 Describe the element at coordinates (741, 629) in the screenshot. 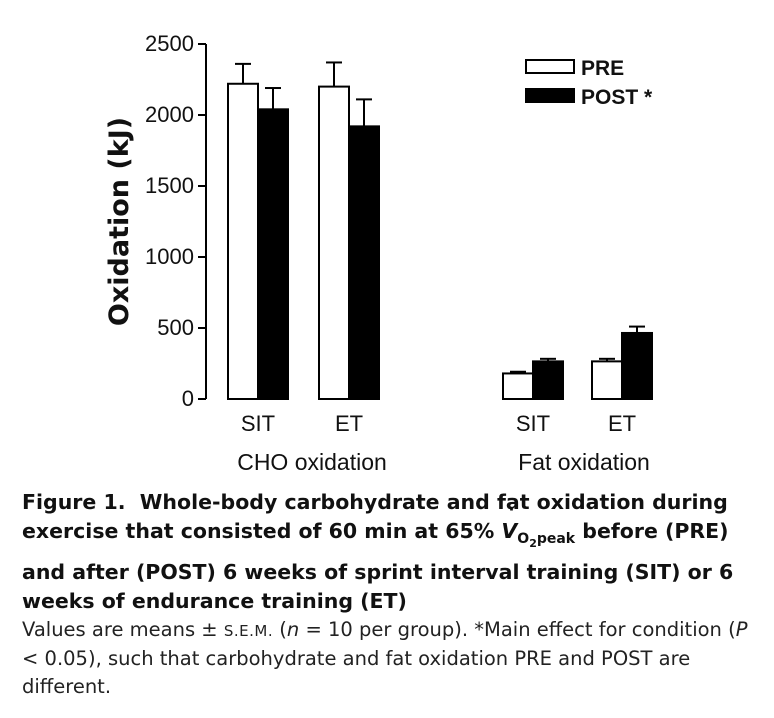

I see `caption-p-symbol: P` at that location.